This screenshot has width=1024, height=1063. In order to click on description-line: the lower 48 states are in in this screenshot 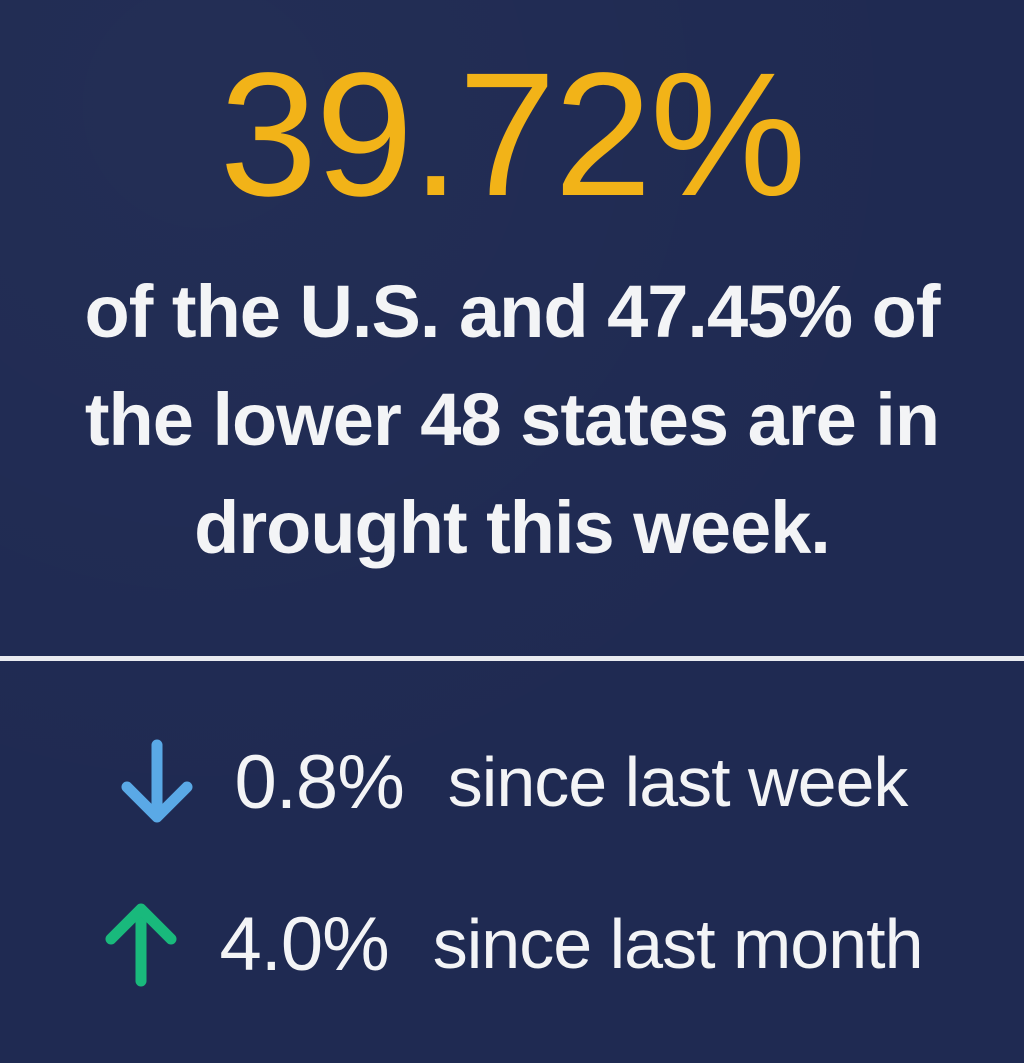, I will do `click(512, 419)`.